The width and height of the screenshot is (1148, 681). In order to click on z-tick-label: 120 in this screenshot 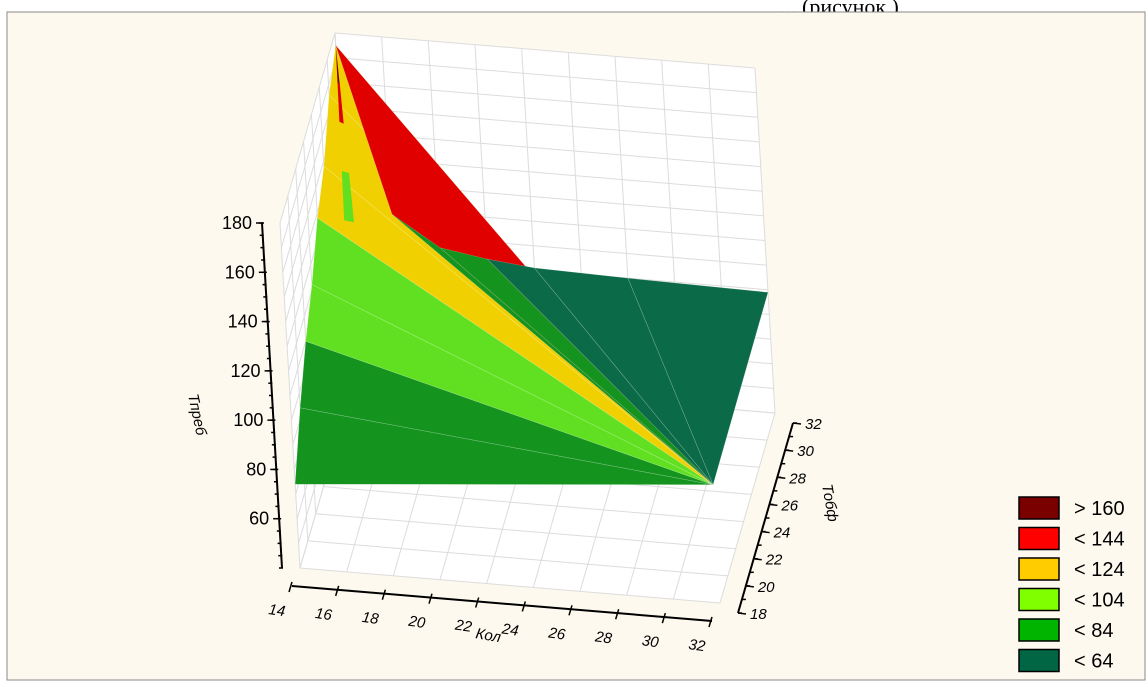, I will do `click(246, 371)`.